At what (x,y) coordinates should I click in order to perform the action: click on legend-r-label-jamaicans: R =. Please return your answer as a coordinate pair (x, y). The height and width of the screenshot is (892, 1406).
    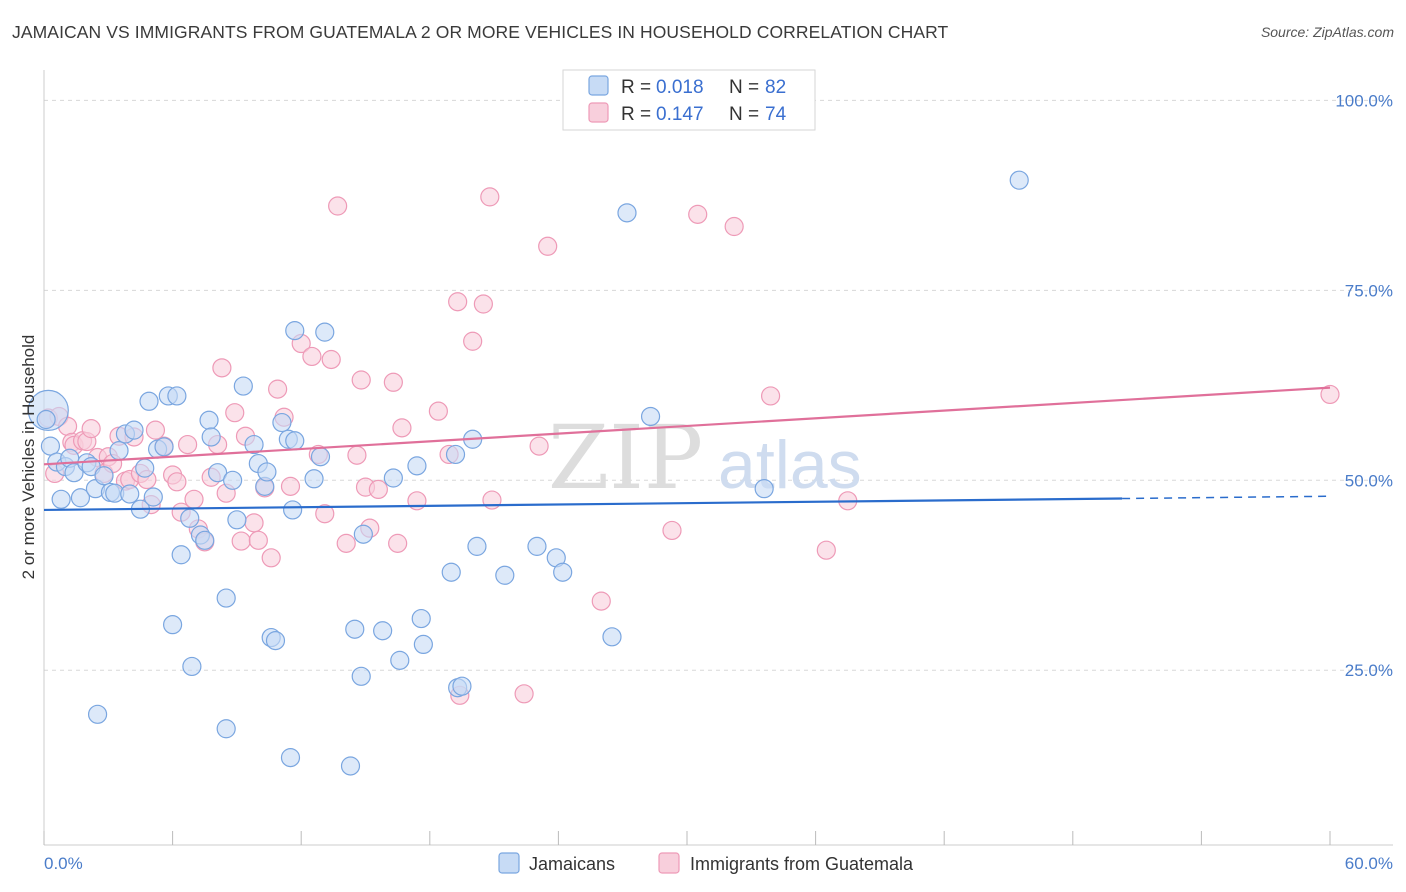
    Looking at the image, I should click on (636, 87).